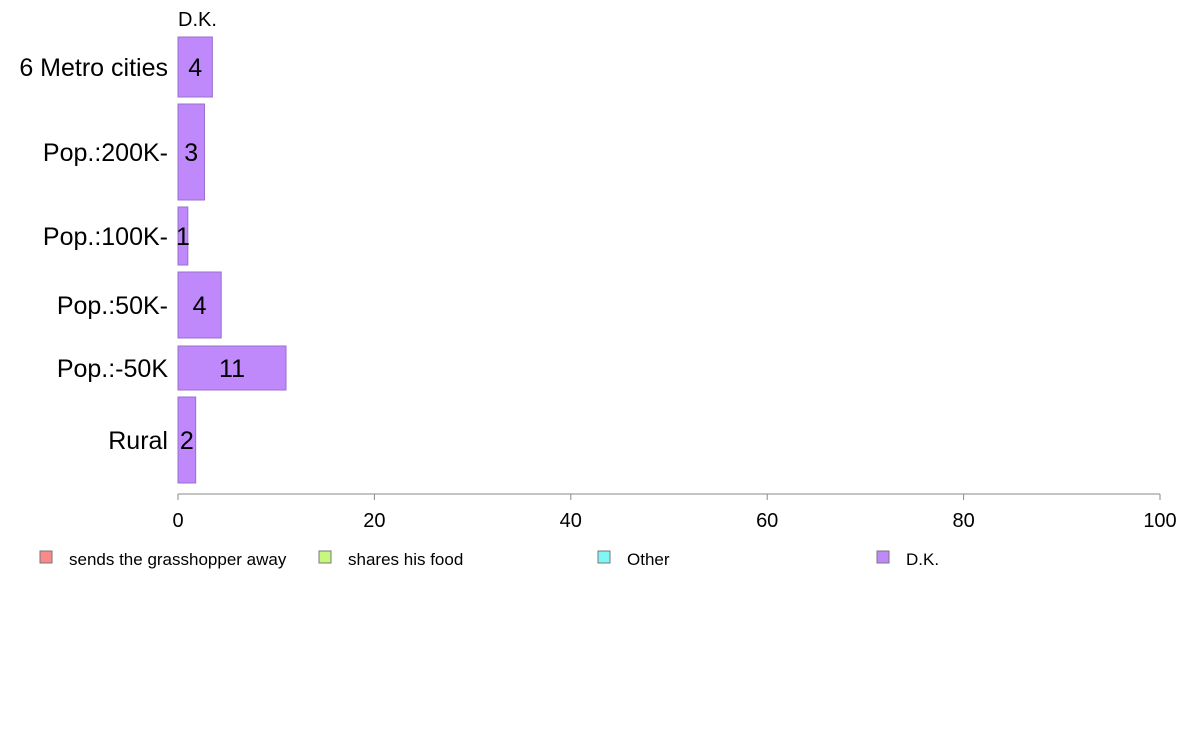 The width and height of the screenshot is (1188, 736). What do you see at coordinates (138, 441) in the screenshot?
I see `category-label: Rural` at bounding box center [138, 441].